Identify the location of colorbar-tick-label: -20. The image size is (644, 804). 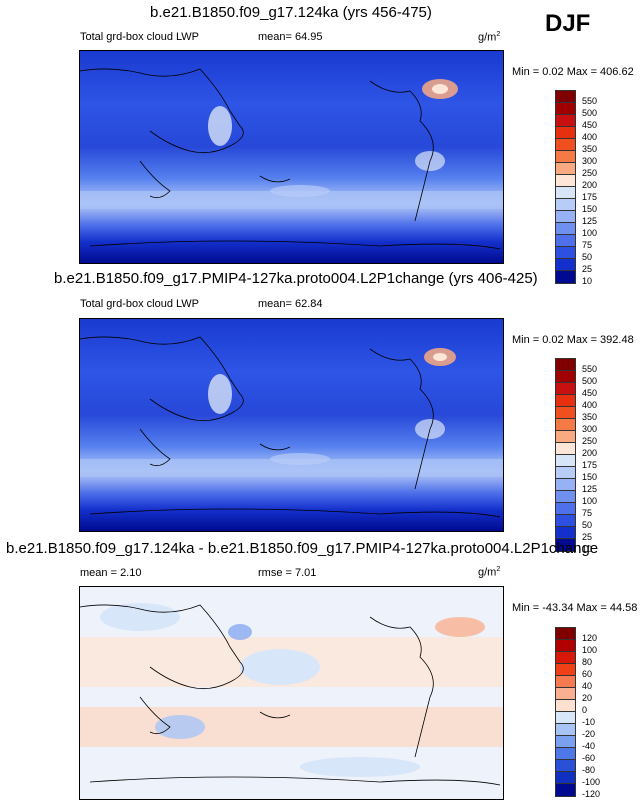
(589, 734).